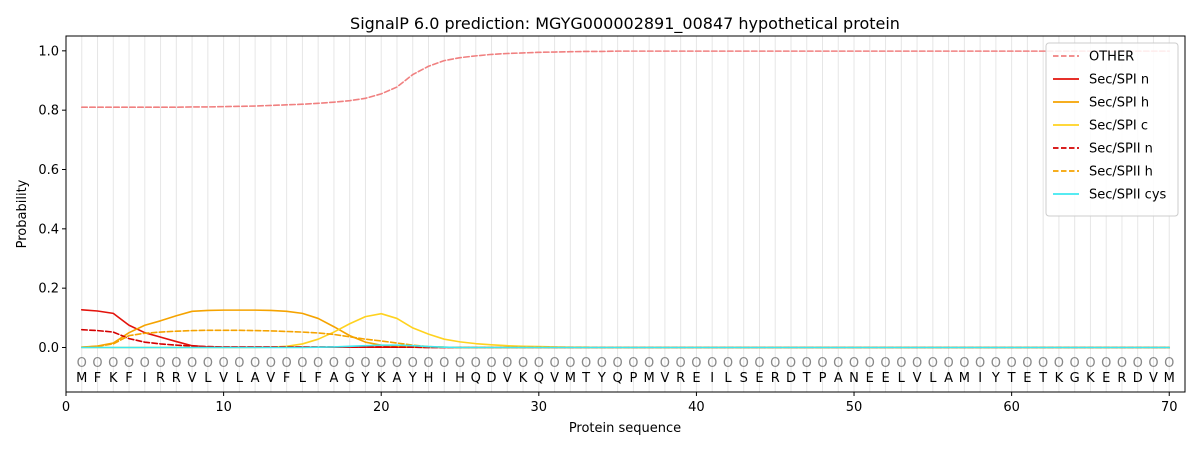 The image size is (1200, 454). Describe the element at coordinates (48, 229) in the screenshot. I see `y-tick-label: 0.4` at that location.